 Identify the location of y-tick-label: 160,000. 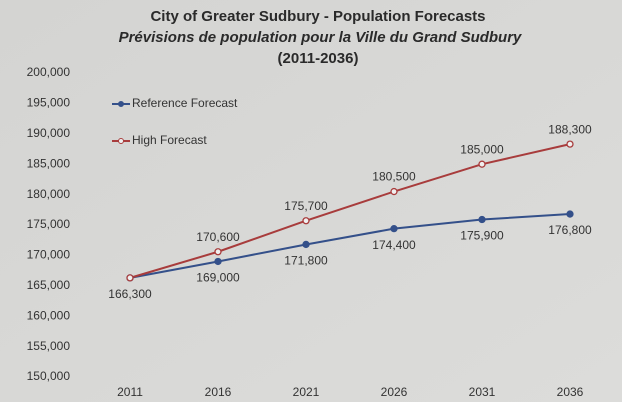
(49, 315).